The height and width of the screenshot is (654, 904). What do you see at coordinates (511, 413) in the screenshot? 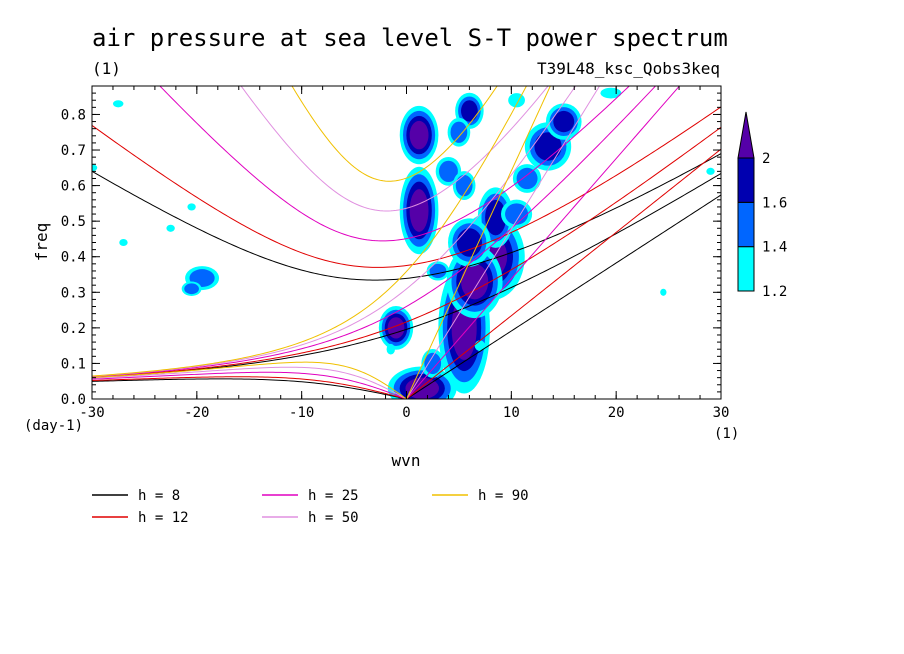
I see `x-tick-label: 10` at bounding box center [511, 413].